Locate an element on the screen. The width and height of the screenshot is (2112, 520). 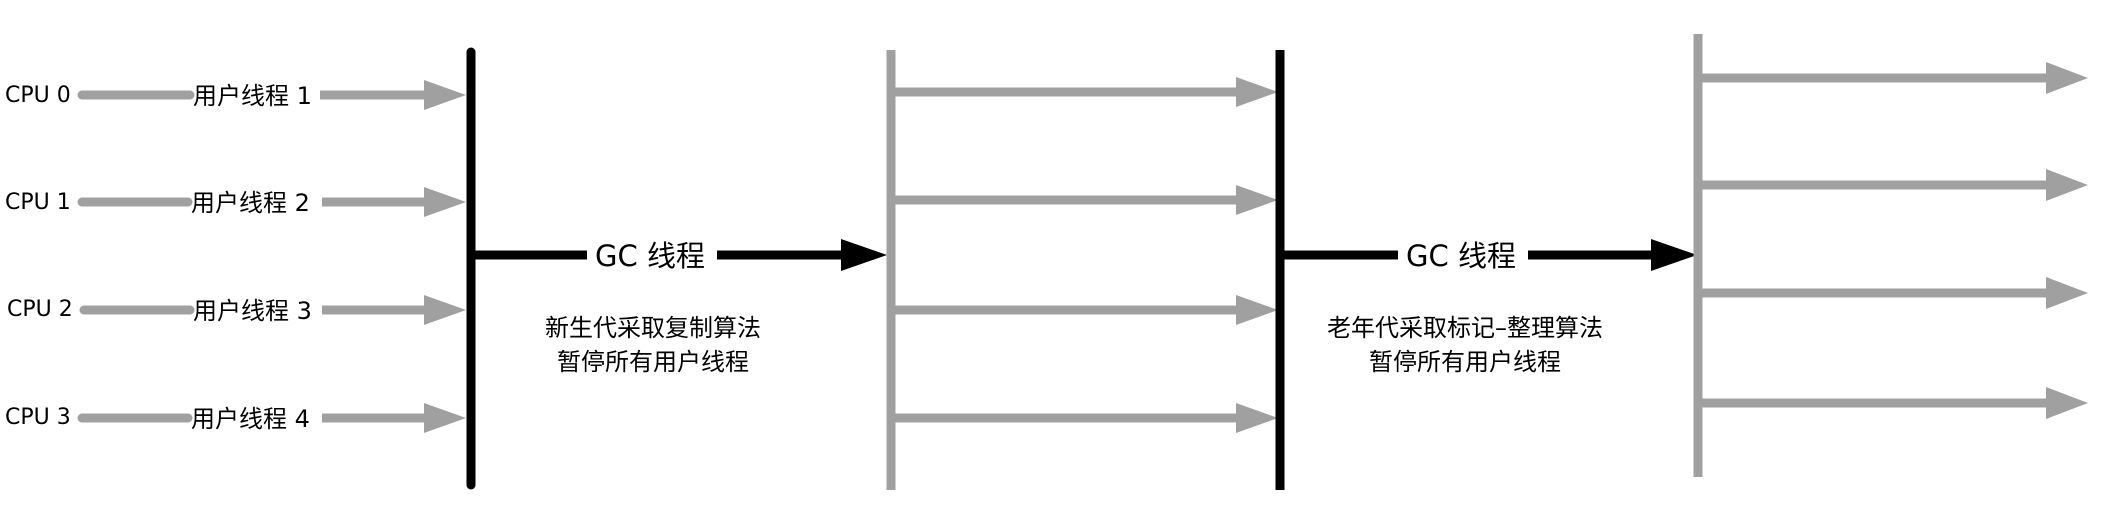
cpu-label: CPU 0 is located at coordinates (38, 95).